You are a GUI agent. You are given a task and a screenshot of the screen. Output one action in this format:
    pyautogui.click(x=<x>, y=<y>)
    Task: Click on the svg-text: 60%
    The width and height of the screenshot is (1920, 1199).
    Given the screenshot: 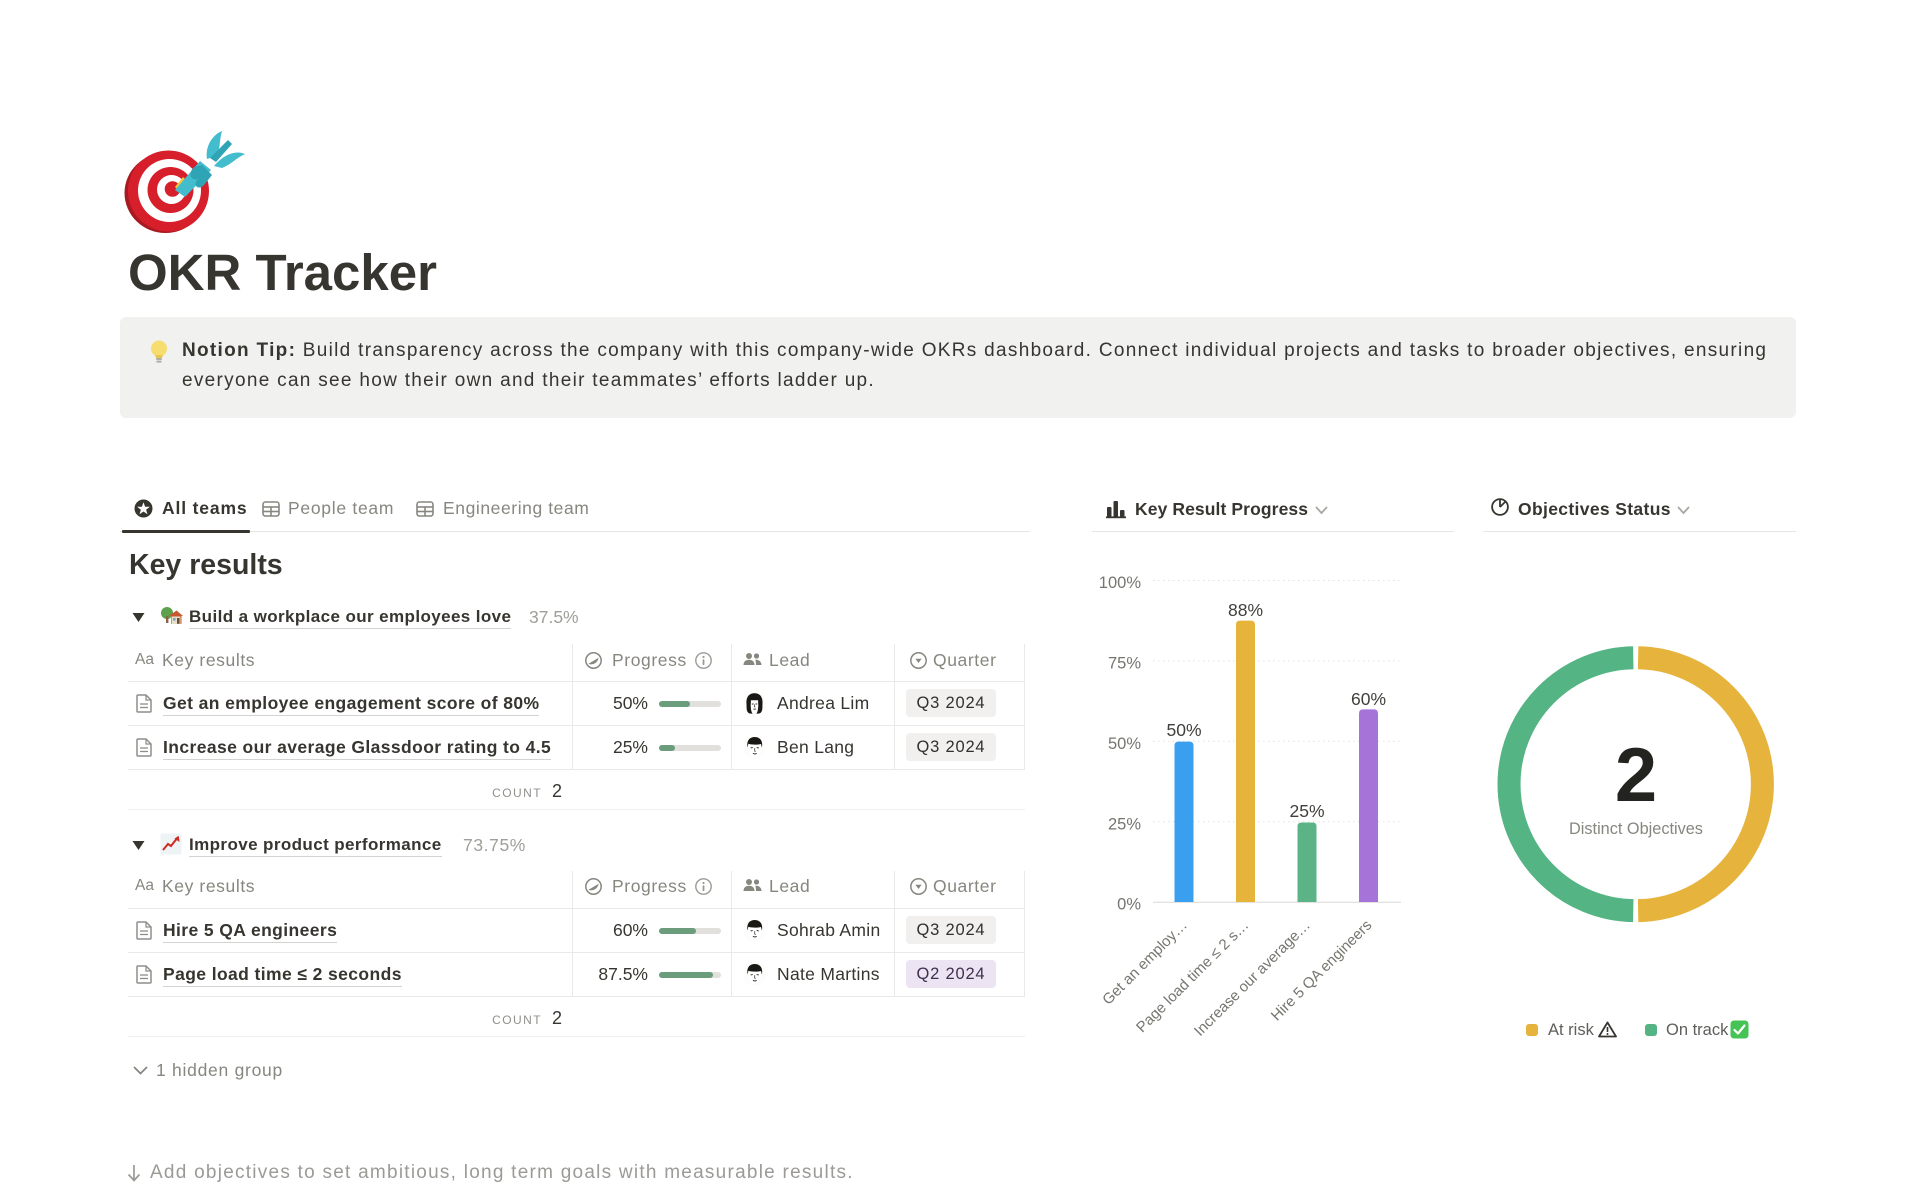 What is the action you would take?
    pyautogui.click(x=1368, y=699)
    